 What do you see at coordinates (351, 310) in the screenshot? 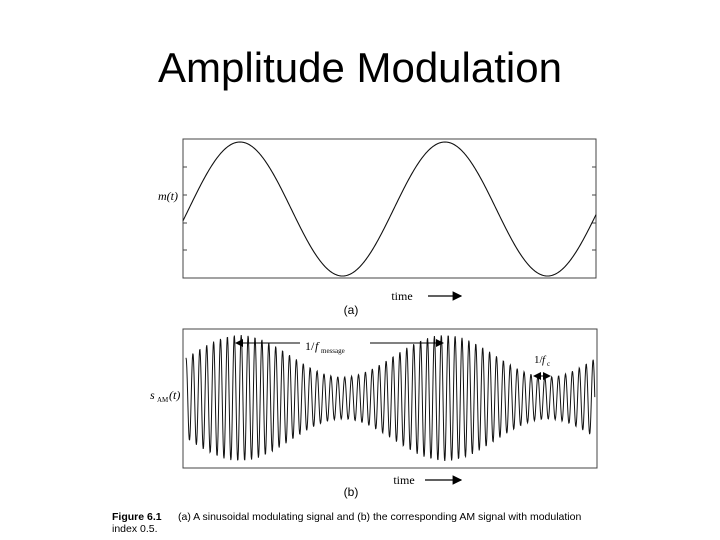
I see `panel-a-label: (a)` at bounding box center [351, 310].